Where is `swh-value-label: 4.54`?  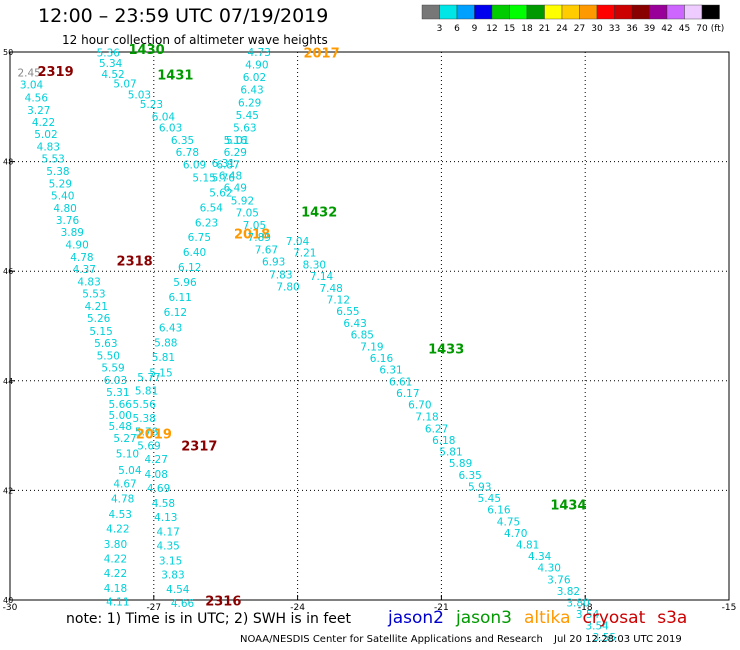 swh-value-label: 4.54 is located at coordinates (178, 590).